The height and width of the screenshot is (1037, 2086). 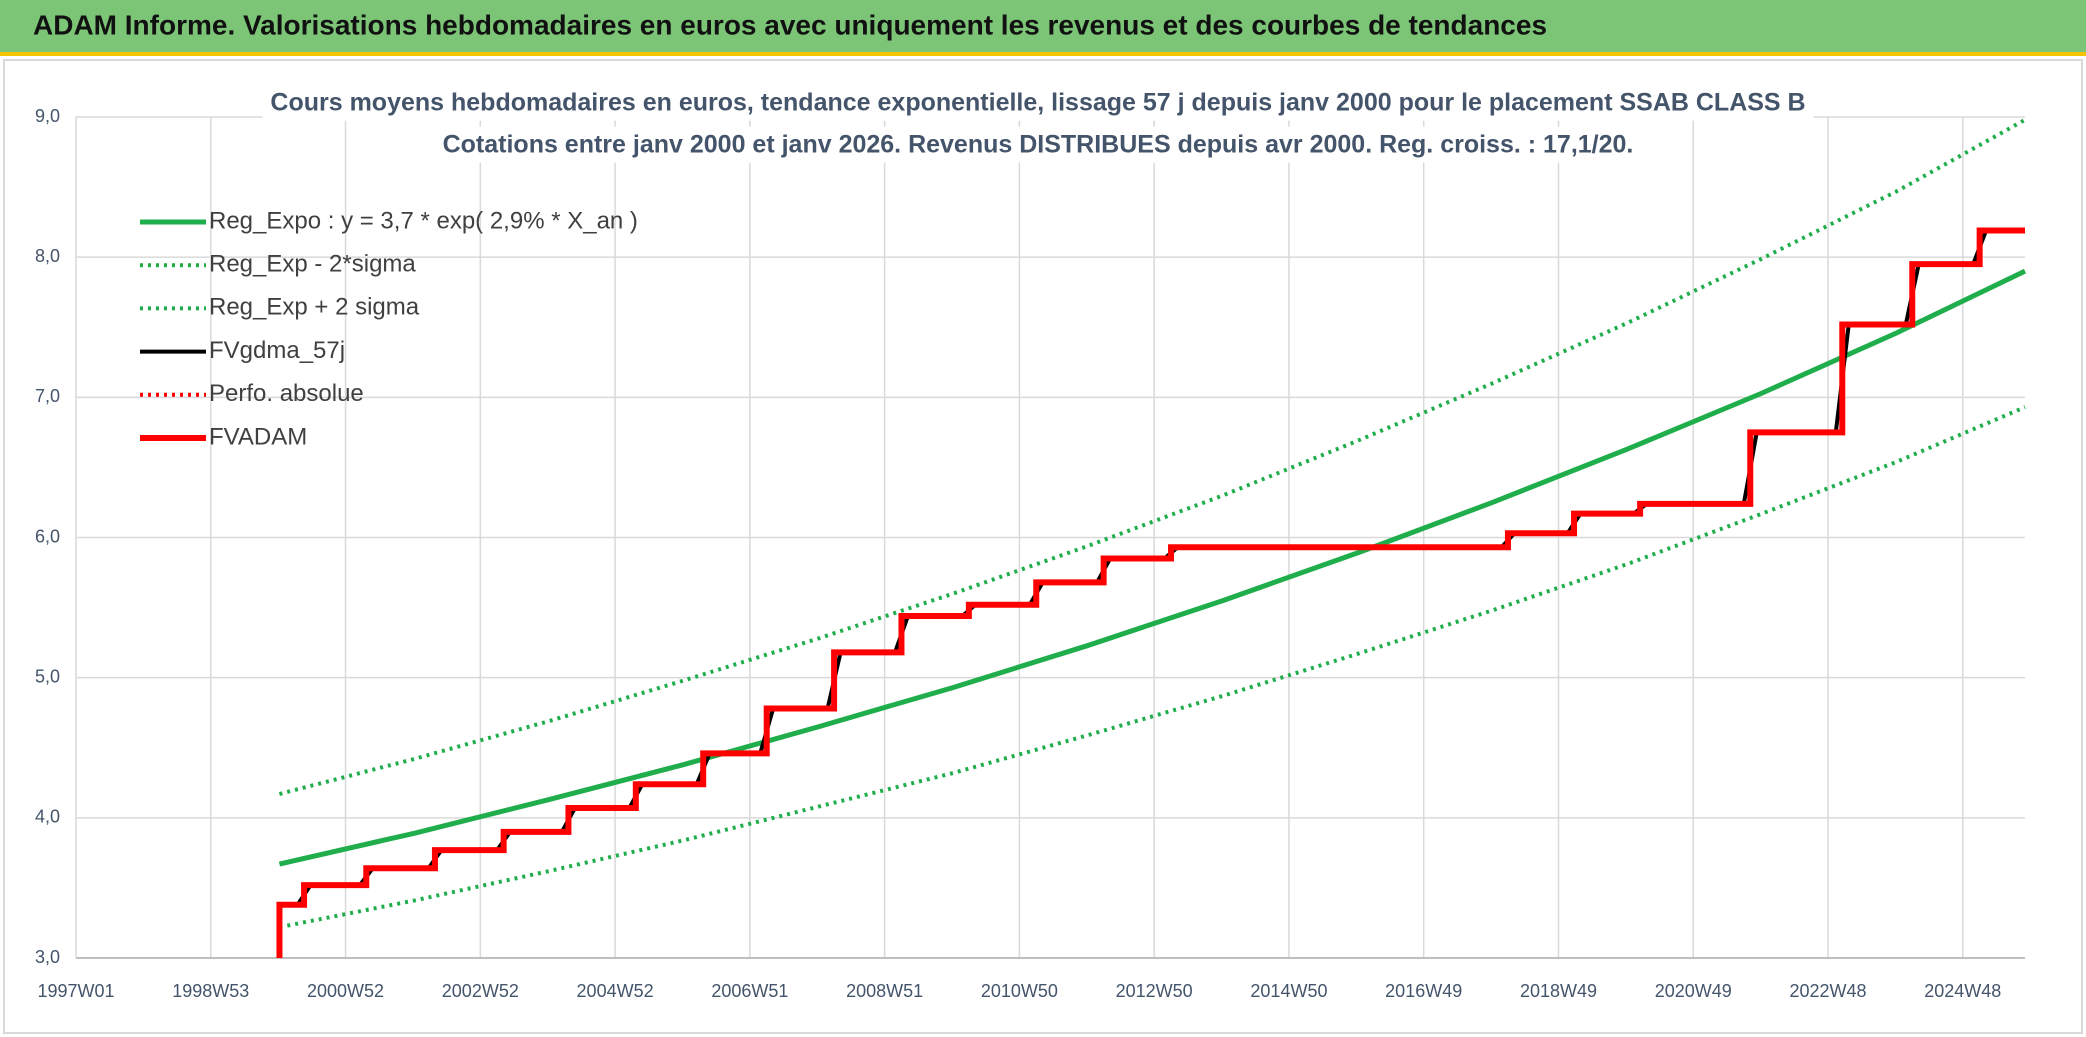 What do you see at coordinates (1962, 991) in the screenshot?
I see `x-tick-label: 2024W48` at bounding box center [1962, 991].